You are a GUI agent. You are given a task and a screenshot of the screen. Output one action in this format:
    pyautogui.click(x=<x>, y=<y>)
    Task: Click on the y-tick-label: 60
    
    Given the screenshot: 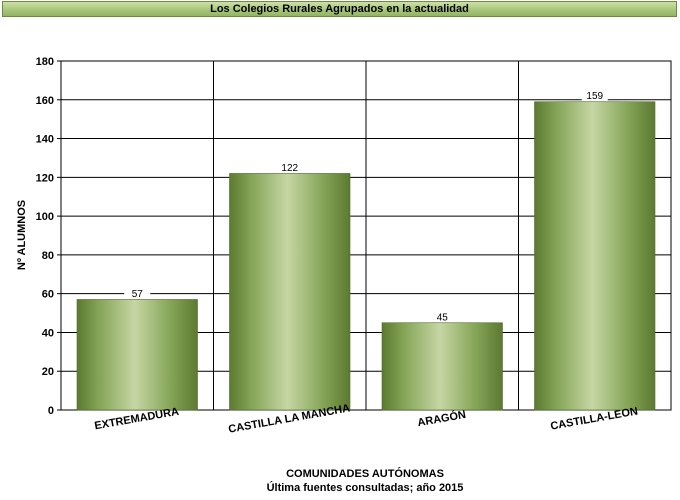 What is the action you would take?
    pyautogui.click(x=48, y=295)
    